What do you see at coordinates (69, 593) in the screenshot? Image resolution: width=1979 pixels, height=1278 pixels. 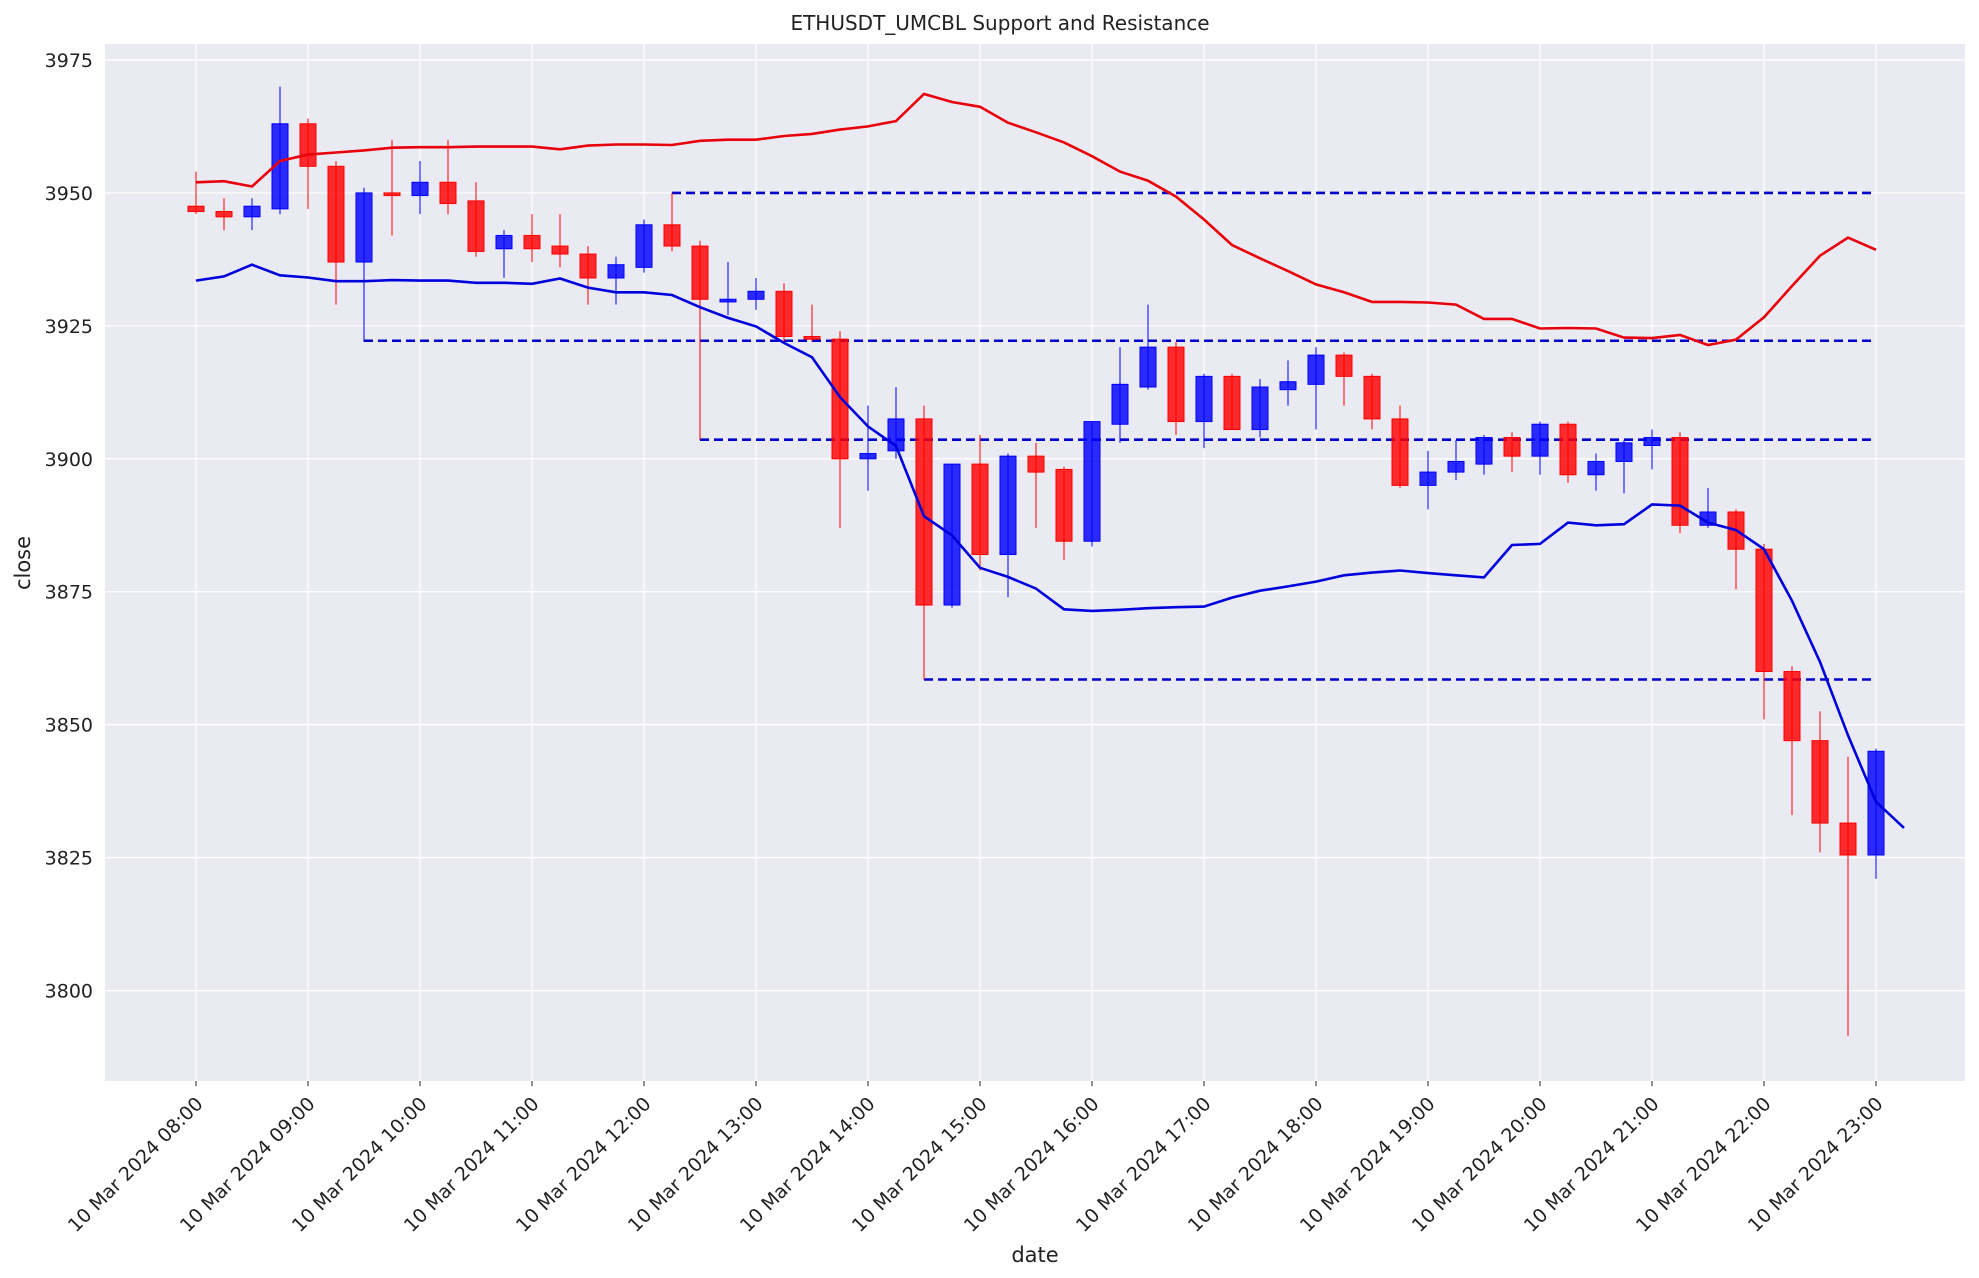 I see `y-tick-label: 3875` at bounding box center [69, 593].